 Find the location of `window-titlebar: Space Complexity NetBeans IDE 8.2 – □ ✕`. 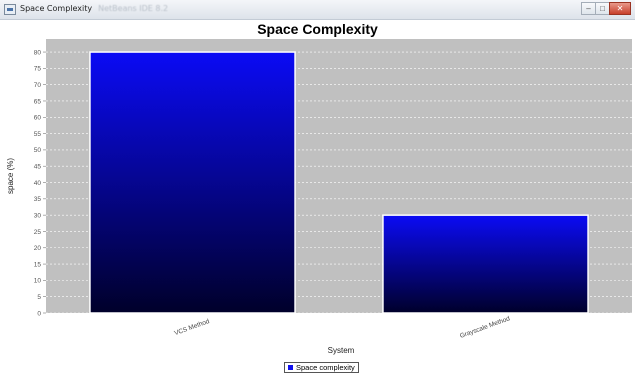

window-titlebar: Space Complexity NetBeans IDE 8.2 – □ ✕ is located at coordinates (317, 10).